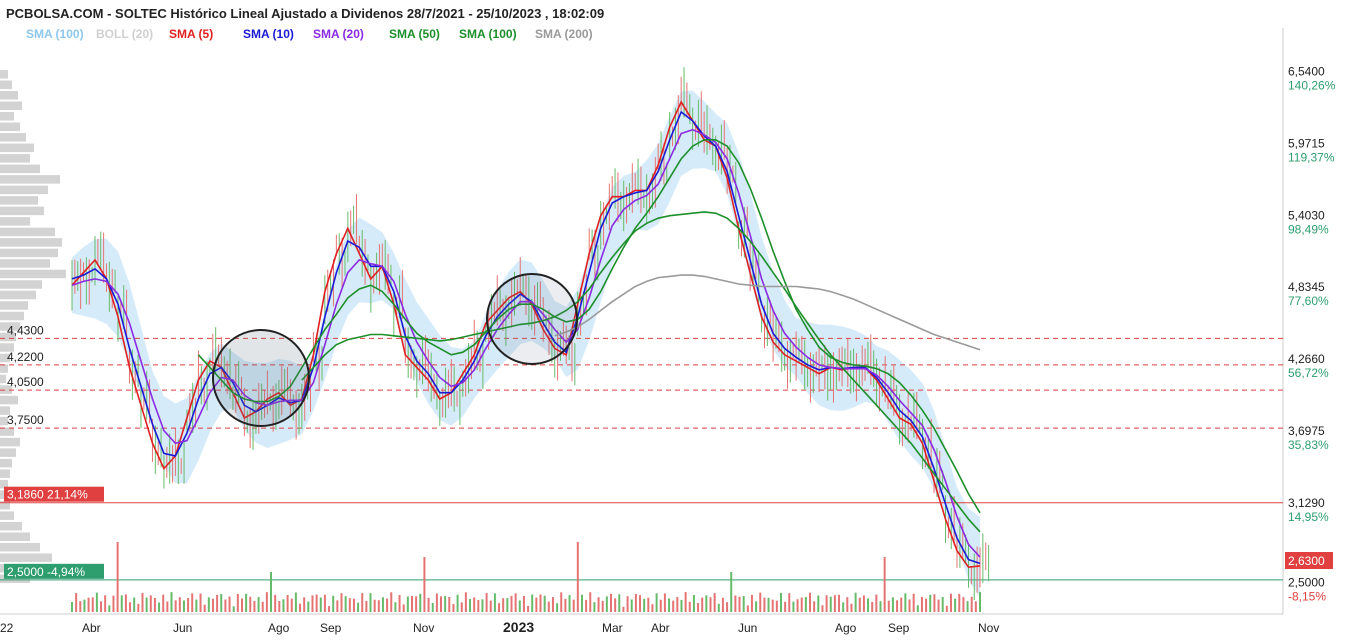  What do you see at coordinates (1308, 229) in the screenshot?
I see `y-tick-pct: 98,49%` at bounding box center [1308, 229].